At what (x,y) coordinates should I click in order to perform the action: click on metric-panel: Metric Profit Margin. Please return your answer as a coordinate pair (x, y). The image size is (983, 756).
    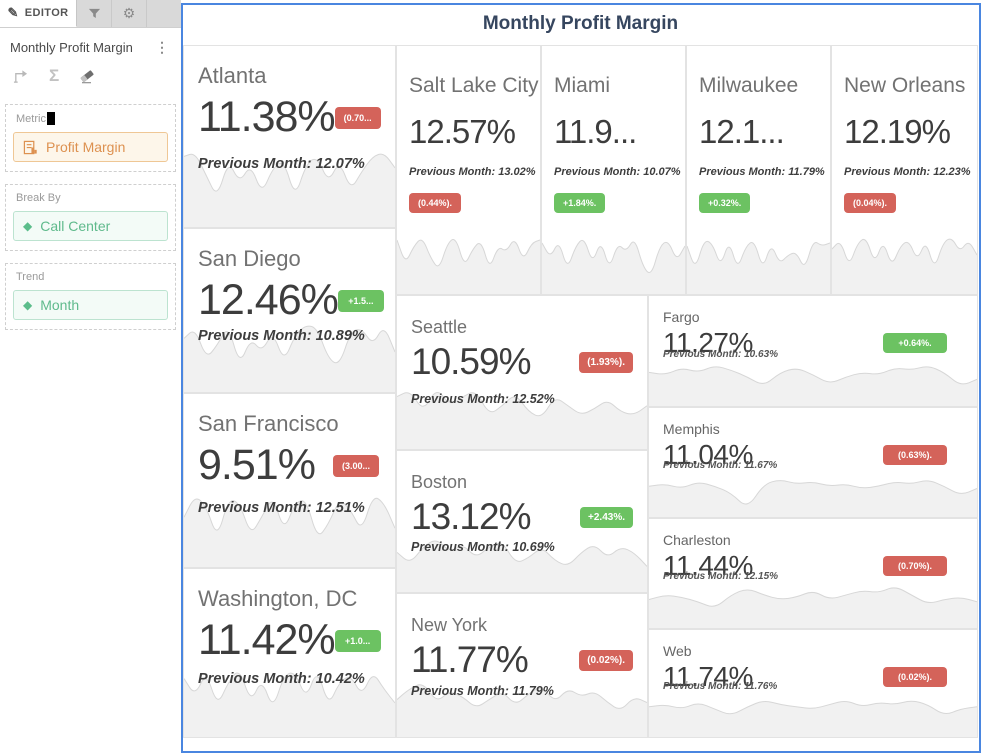
    Looking at the image, I should click on (90, 138).